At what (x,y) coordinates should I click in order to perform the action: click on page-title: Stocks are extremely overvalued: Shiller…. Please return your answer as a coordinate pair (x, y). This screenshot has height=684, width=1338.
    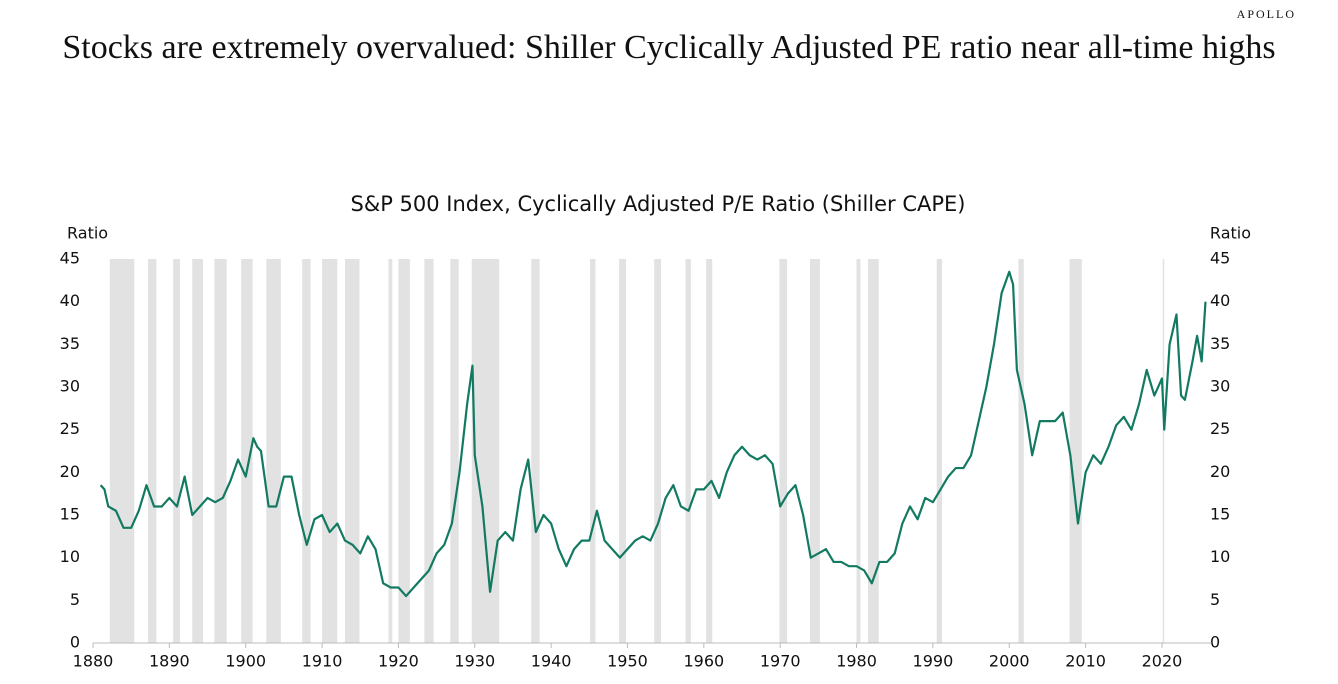
    Looking at the image, I should click on (668, 47).